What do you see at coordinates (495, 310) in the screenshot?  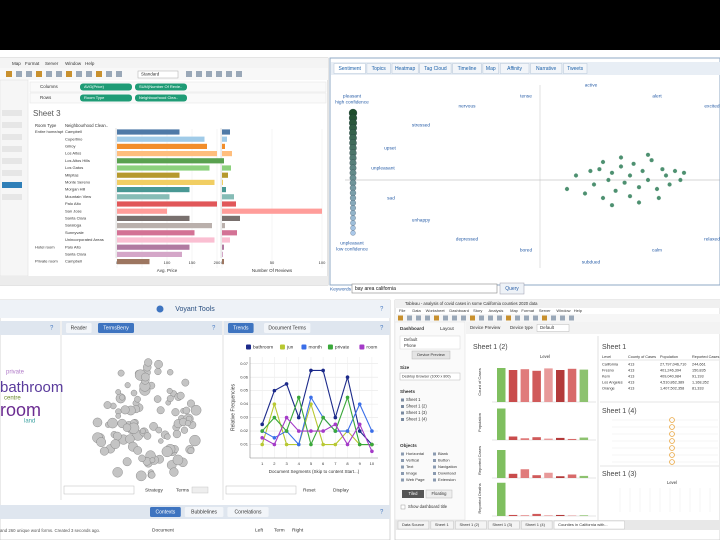 I see `menu-item: Analysis` at bounding box center [495, 310].